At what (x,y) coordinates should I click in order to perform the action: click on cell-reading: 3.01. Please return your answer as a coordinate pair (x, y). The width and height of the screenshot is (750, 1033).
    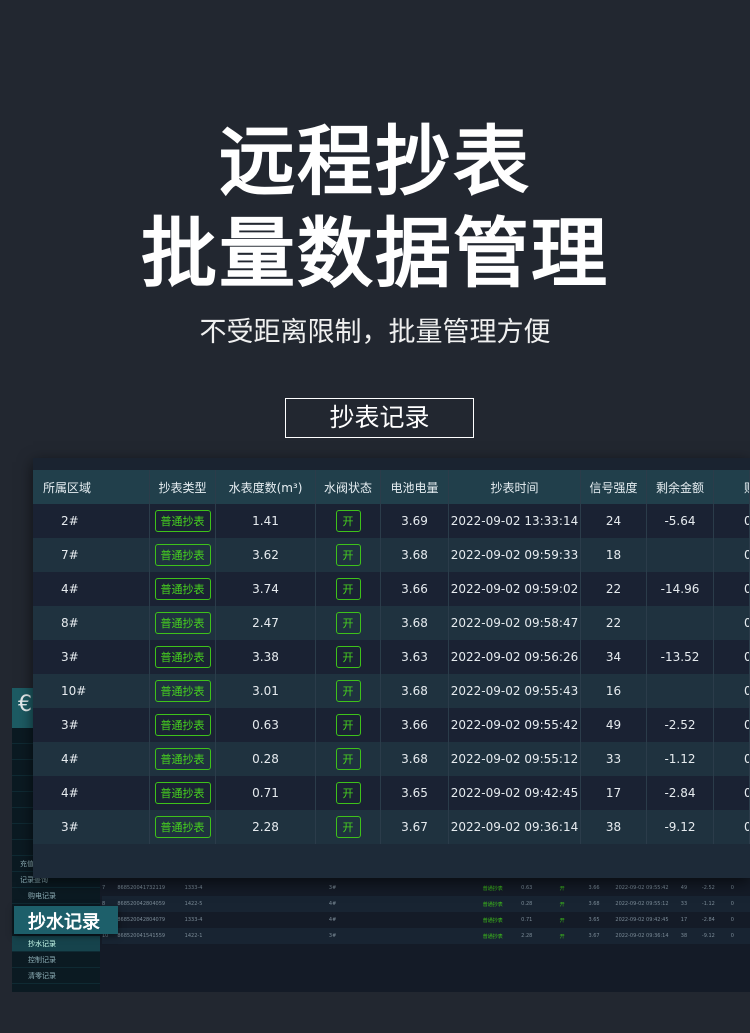
    Looking at the image, I should click on (266, 691).